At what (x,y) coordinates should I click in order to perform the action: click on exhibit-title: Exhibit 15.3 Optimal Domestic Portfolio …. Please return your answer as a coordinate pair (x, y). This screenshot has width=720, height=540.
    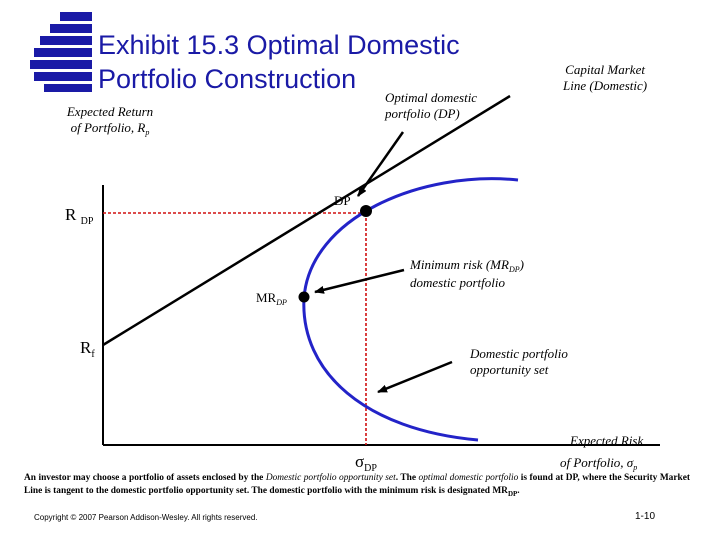
    Looking at the image, I should click on (308, 62).